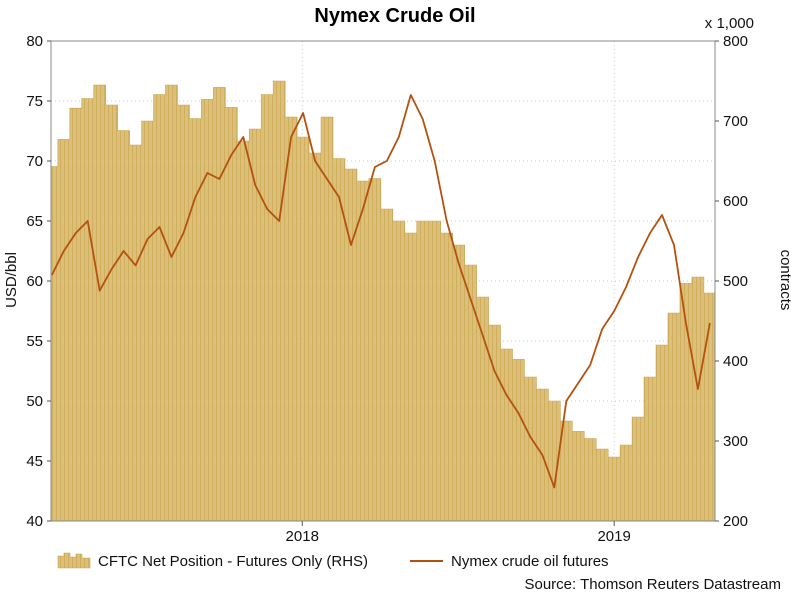 The width and height of the screenshot is (791, 593). Describe the element at coordinates (34, 221) in the screenshot. I see `left-tick-label: 65` at that location.